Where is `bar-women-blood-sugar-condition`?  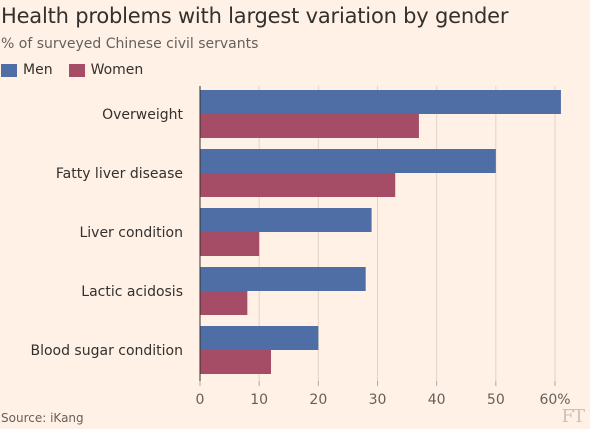
bar-women-blood-sugar-condition is located at coordinates (235, 362).